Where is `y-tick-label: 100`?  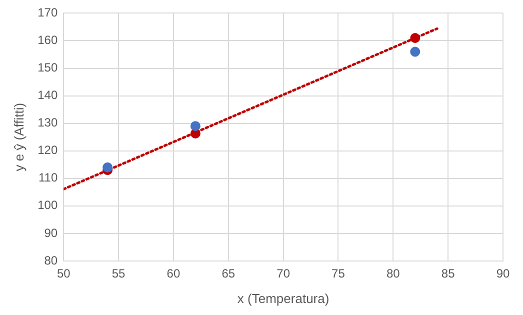
y-tick-label: 100 is located at coordinates (48, 205).